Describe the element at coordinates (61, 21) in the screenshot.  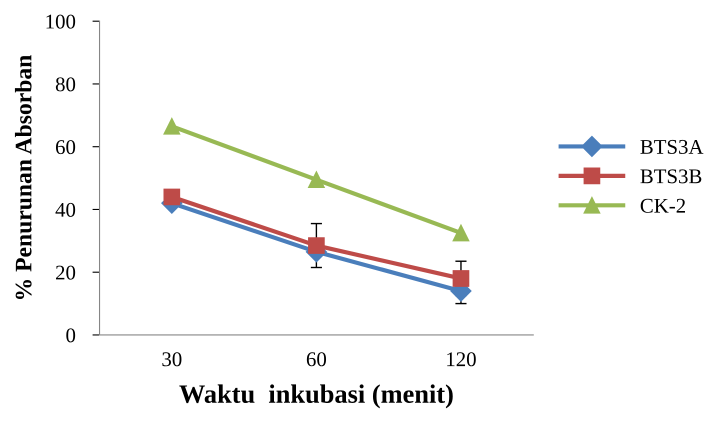
I see `y-tick-label: 100` at that location.